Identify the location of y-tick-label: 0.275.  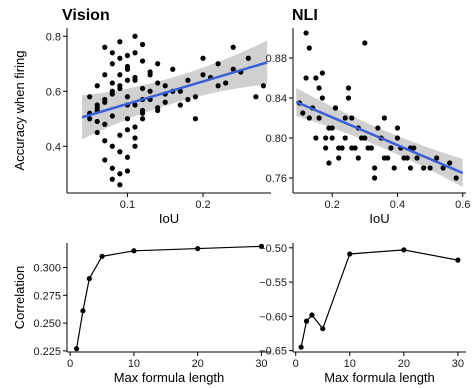
(47, 296).